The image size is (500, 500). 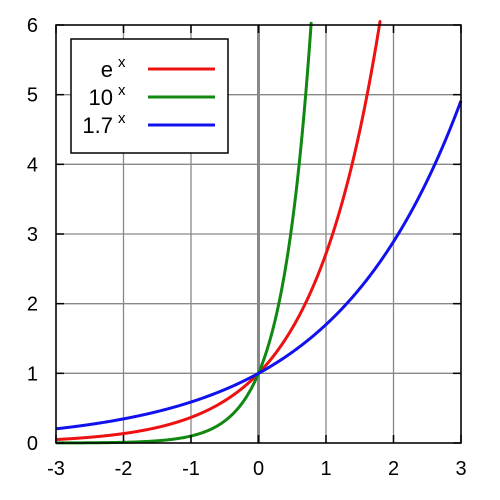 What do you see at coordinates (32, 444) in the screenshot?
I see `y-tick-label-0: 0` at bounding box center [32, 444].